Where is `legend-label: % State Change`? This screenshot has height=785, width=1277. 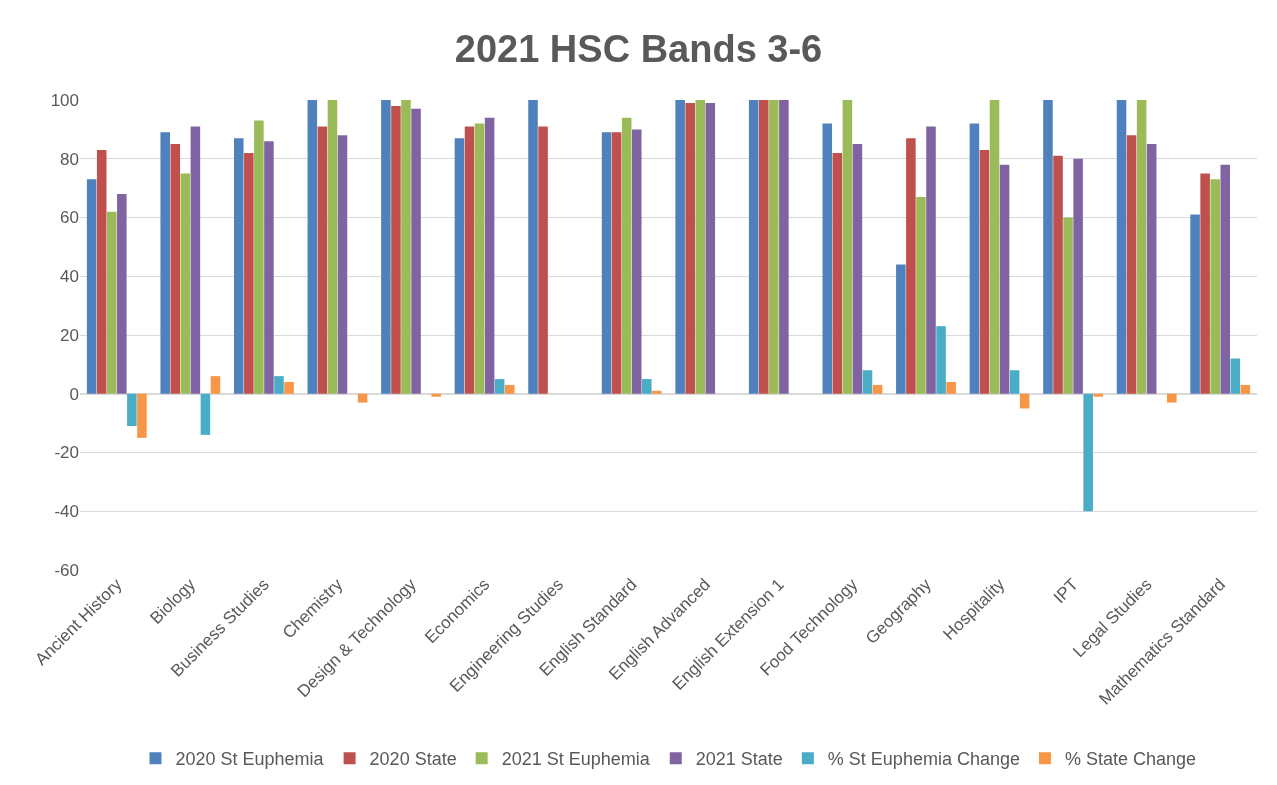
legend-label: % State Change is located at coordinates (1130, 759).